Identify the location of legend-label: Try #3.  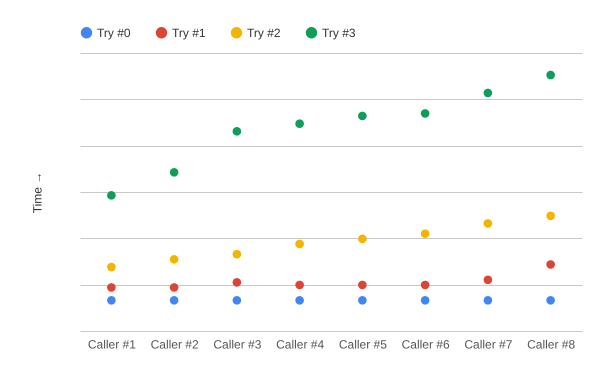
(339, 33).